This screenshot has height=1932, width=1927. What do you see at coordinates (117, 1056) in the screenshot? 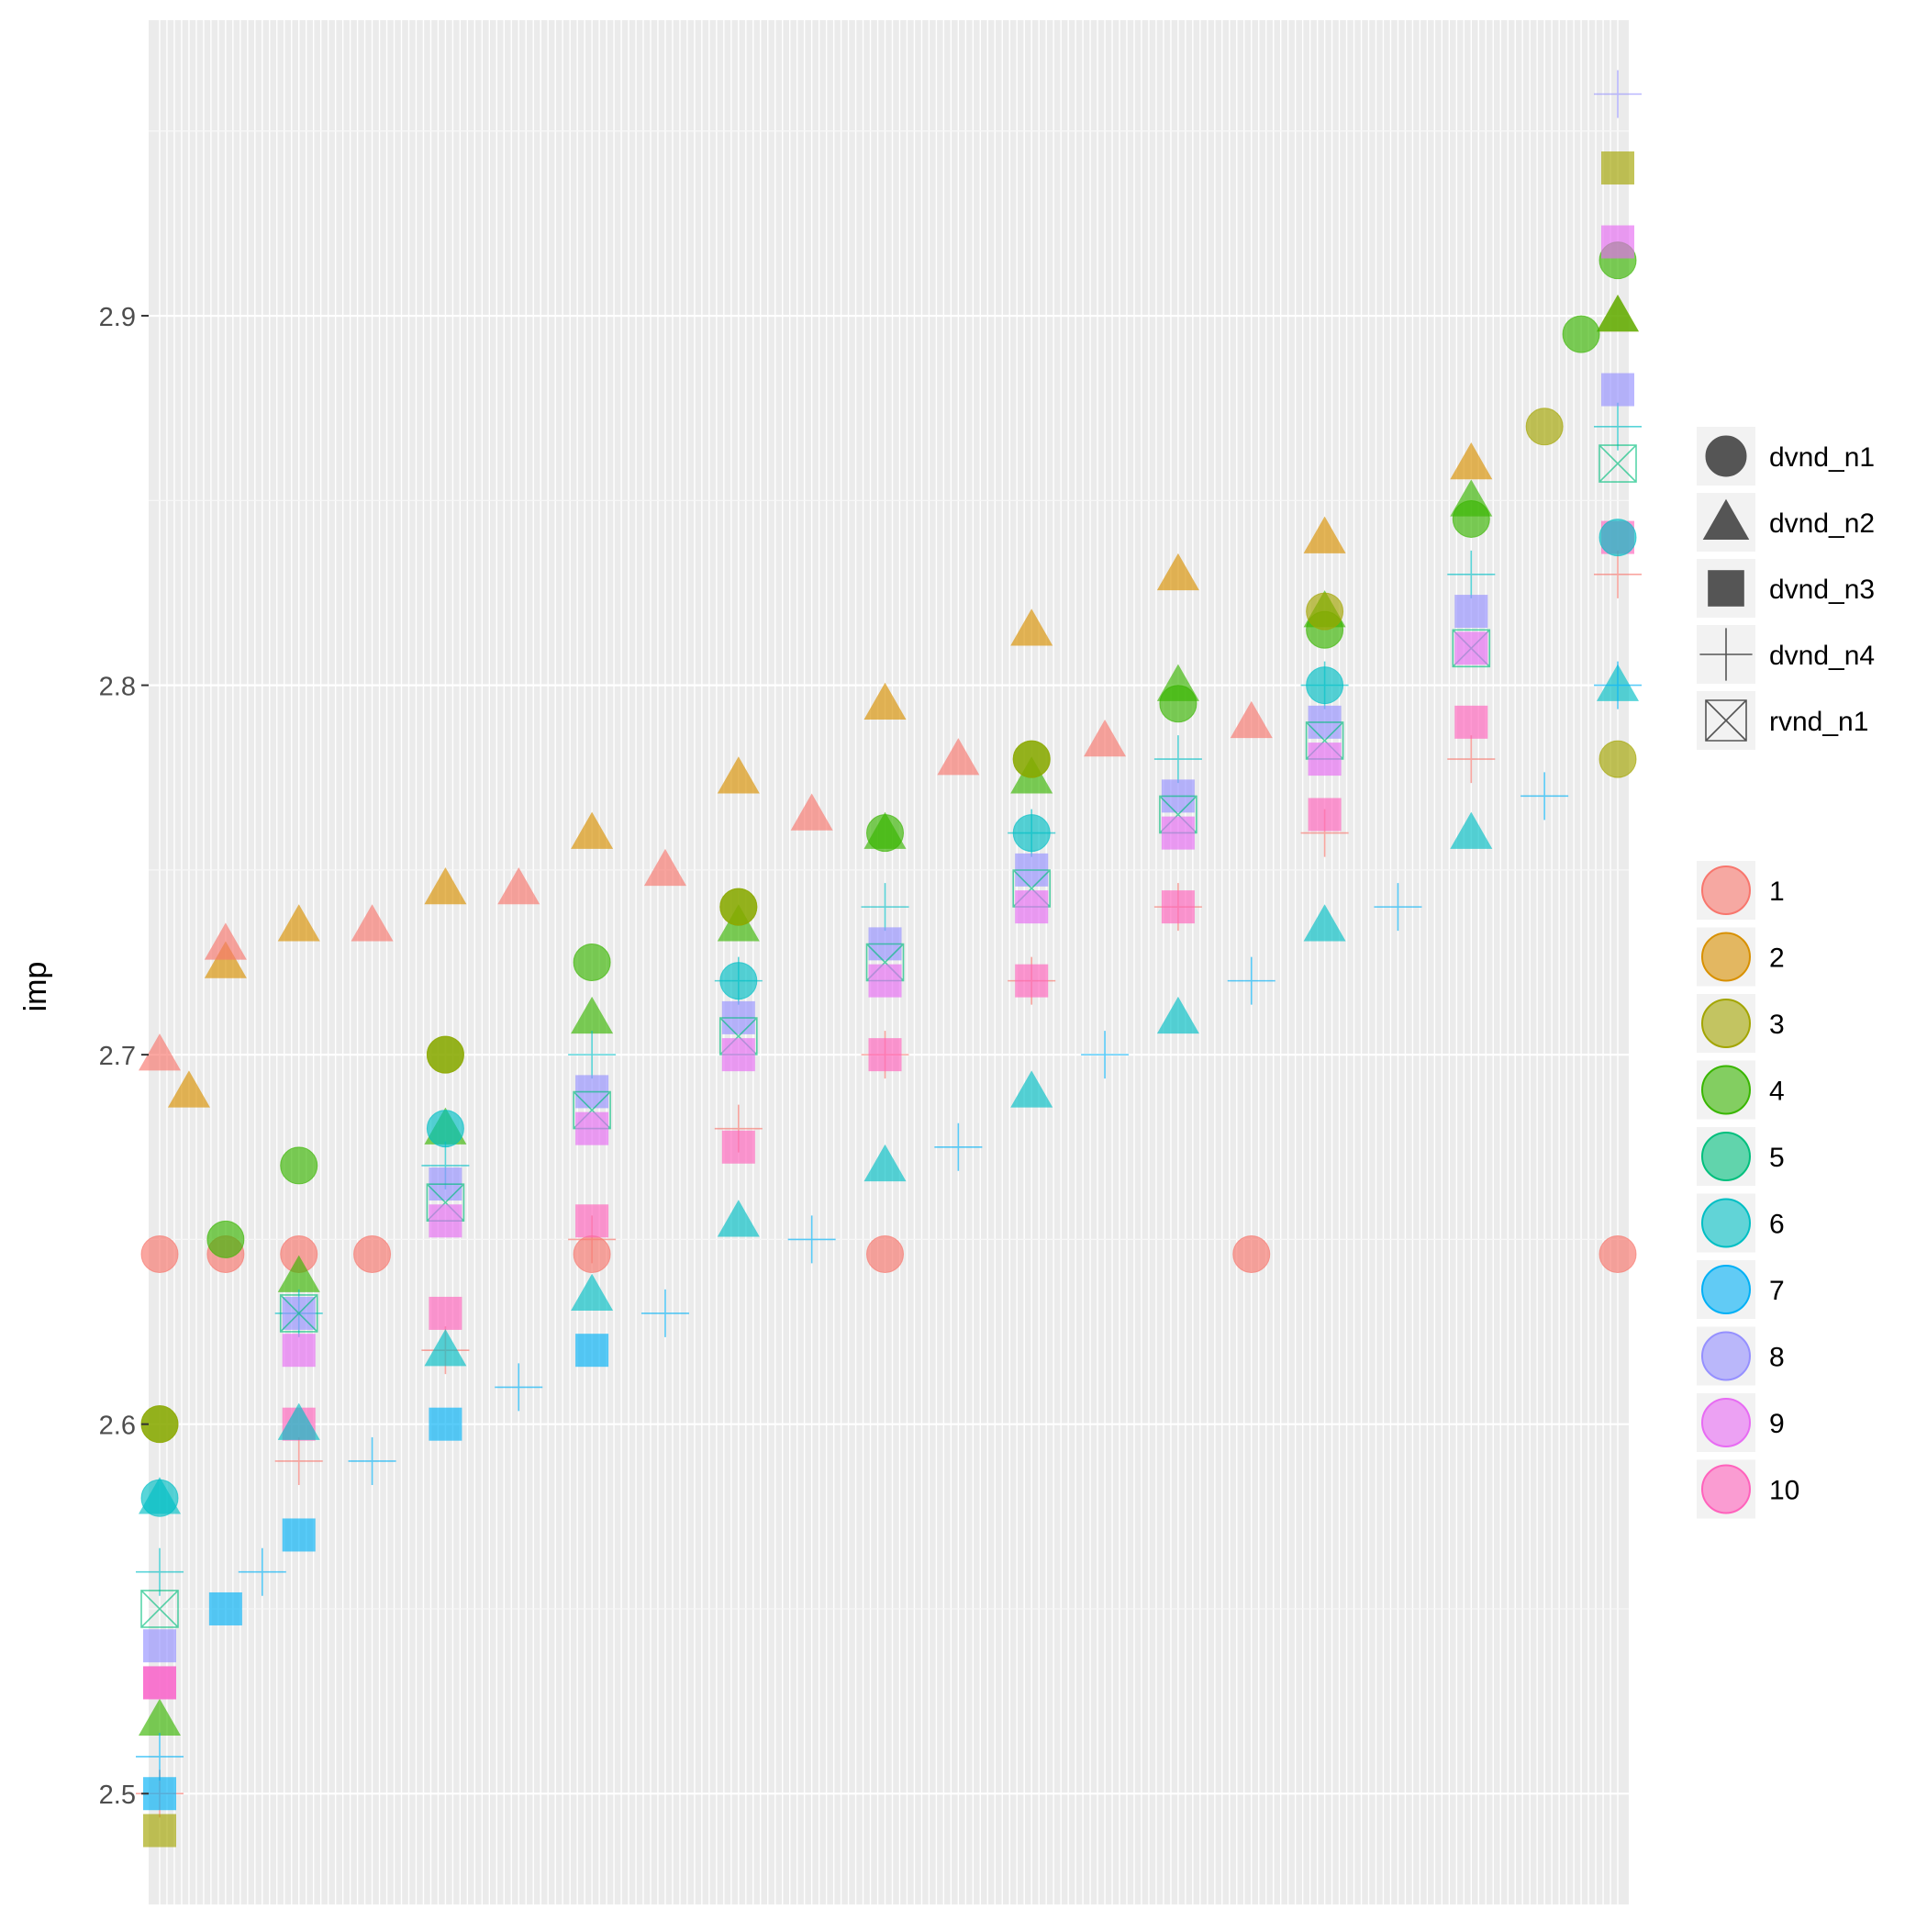
I see `y-tick-label: 2.7` at bounding box center [117, 1056].